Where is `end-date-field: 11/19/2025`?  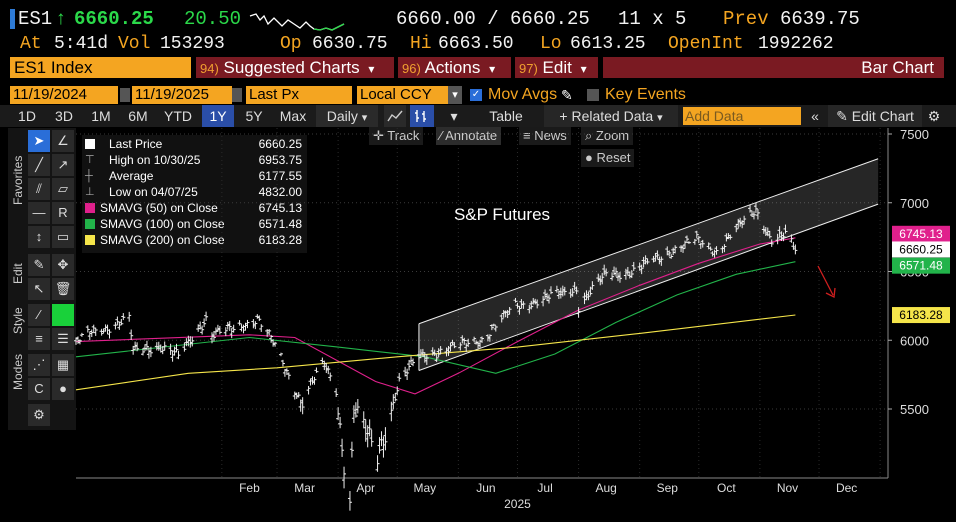 end-date-field: 11/19/2025 is located at coordinates (182, 95).